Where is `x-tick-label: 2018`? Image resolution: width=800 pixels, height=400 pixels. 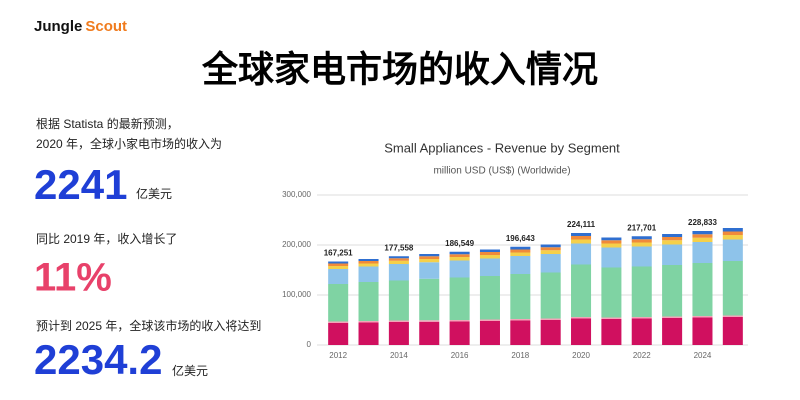
x-tick-label: 2018 is located at coordinates (520, 355).